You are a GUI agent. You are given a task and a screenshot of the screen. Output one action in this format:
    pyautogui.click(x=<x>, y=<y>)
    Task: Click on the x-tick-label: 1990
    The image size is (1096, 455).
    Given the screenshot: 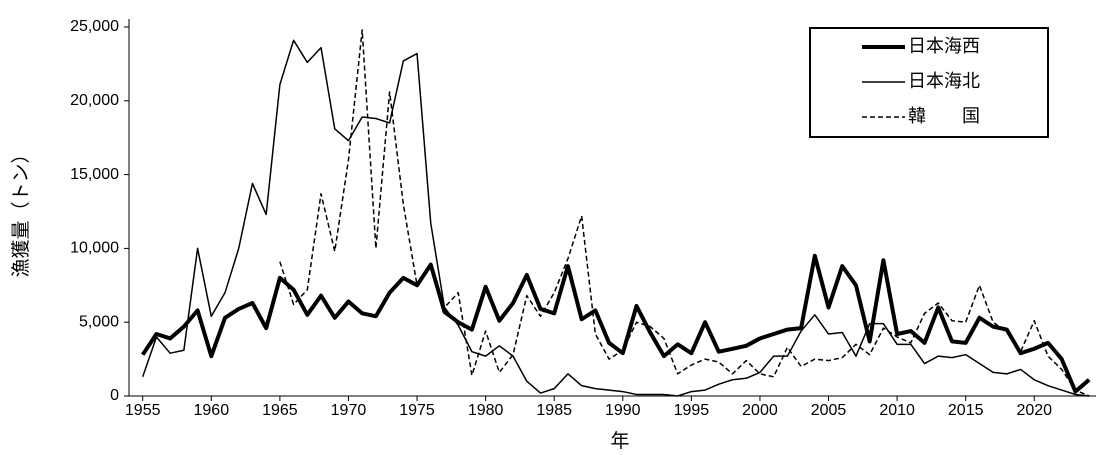 What is the action you would take?
    pyautogui.click(x=623, y=410)
    